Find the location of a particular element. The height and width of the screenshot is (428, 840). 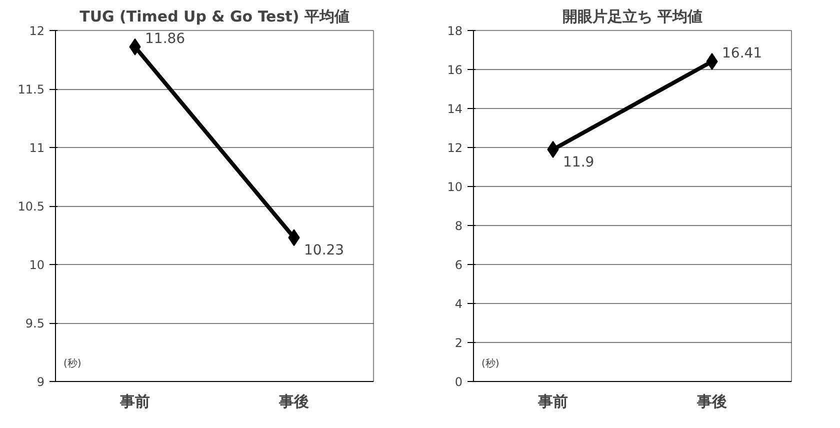

chart-title: TUG (Timed Up & Go Test) 平均値 is located at coordinates (215, 17).